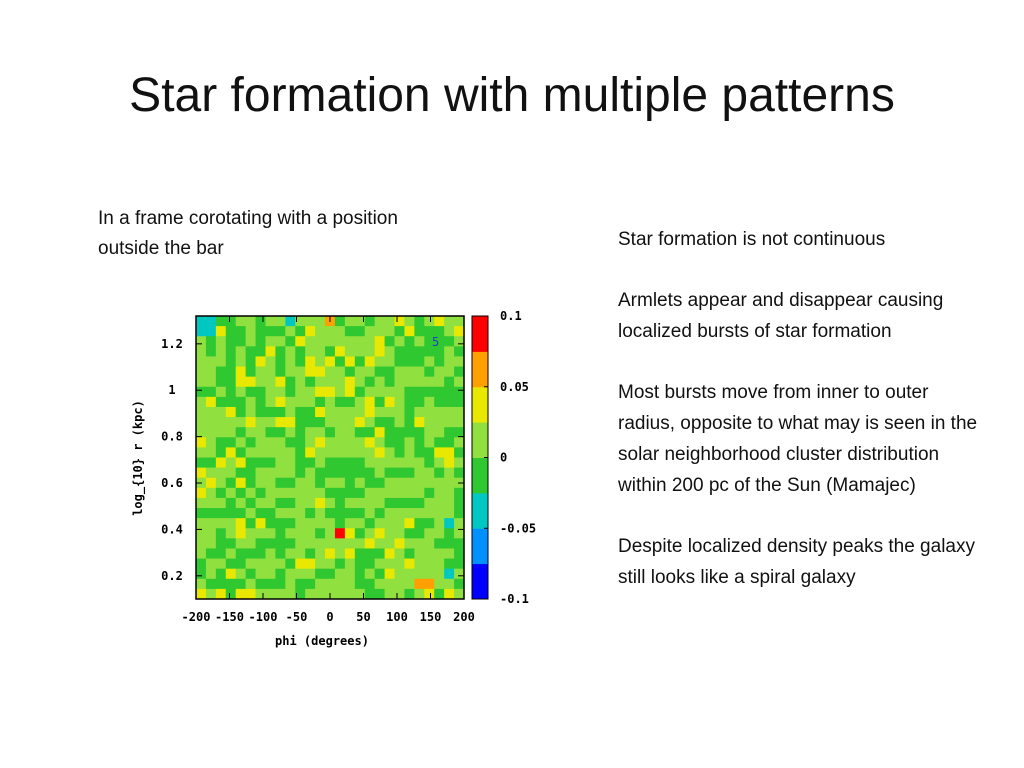 This screenshot has width=1024, height=768. I want to click on panel-label: 5, so click(435, 342).